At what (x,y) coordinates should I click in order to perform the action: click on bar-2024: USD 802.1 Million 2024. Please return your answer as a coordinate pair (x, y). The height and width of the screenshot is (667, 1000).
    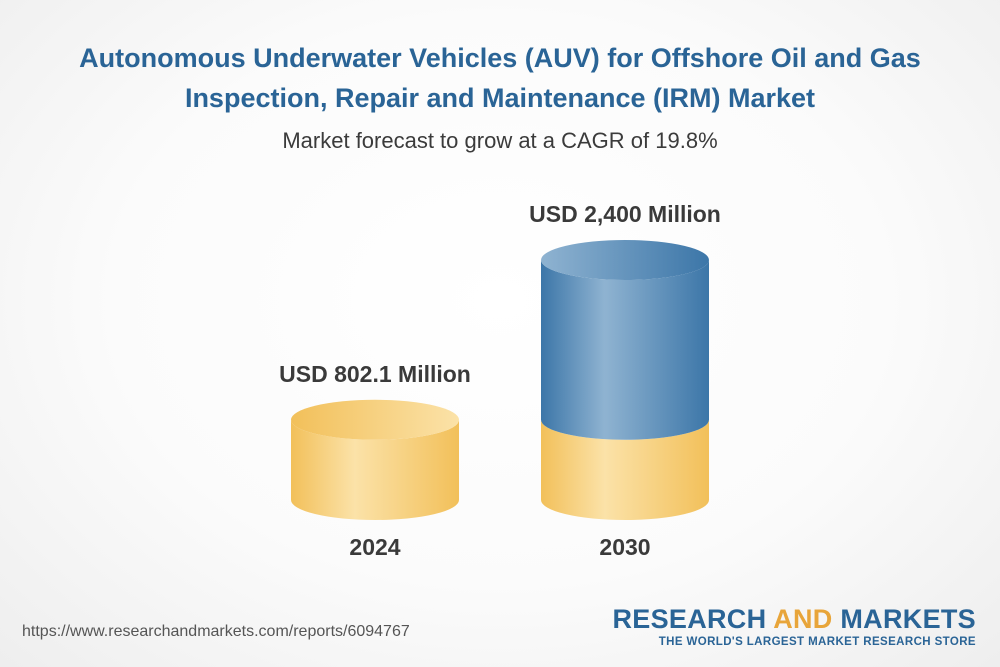
    Looking at the image, I should click on (375, 460).